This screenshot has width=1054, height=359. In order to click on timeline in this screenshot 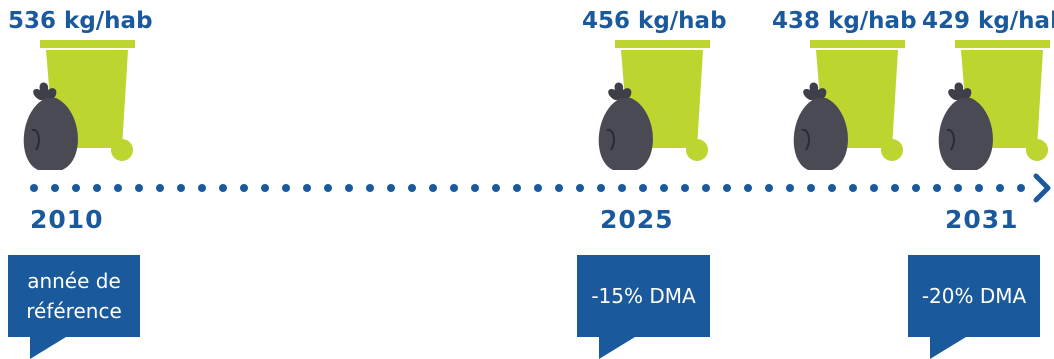, I will do `click(540, 188)`.